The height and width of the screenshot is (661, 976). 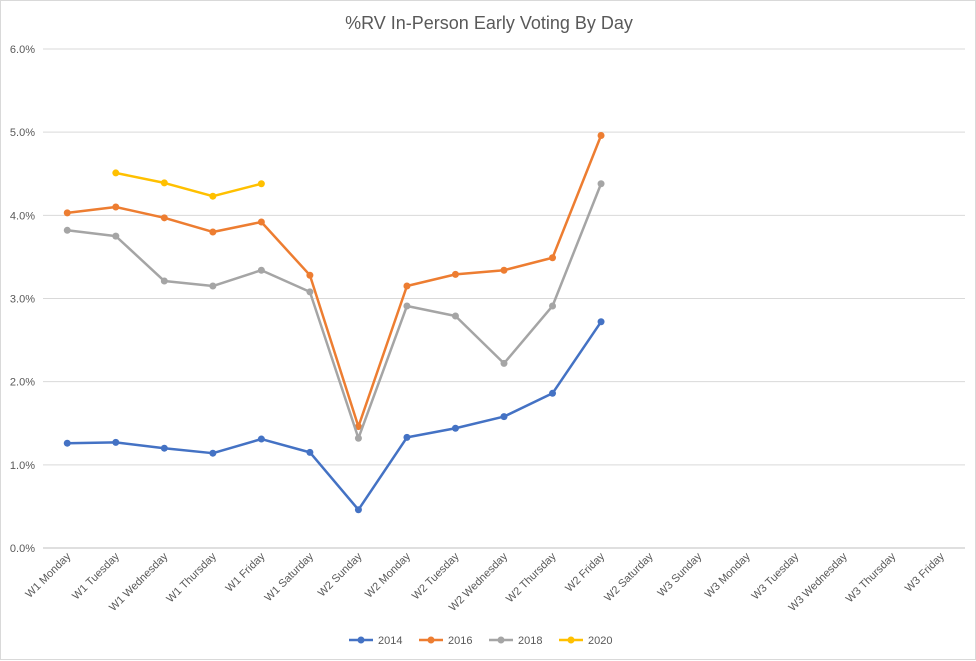 I want to click on y-tick-label: 0.0%, so click(x=22, y=549).